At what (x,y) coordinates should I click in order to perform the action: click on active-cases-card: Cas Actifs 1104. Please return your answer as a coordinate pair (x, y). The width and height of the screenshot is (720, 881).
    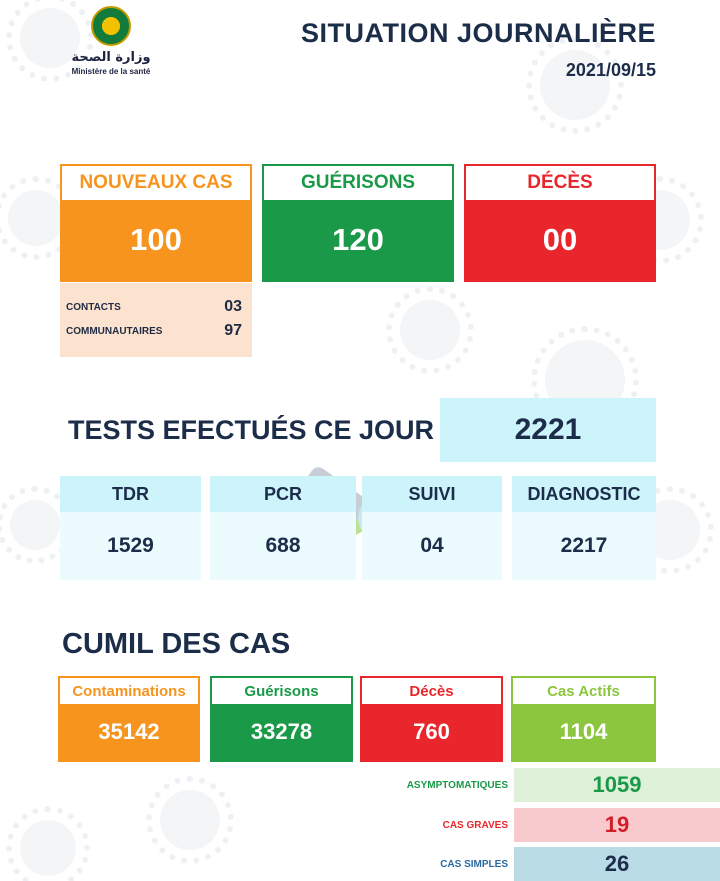
    Looking at the image, I should click on (583, 719).